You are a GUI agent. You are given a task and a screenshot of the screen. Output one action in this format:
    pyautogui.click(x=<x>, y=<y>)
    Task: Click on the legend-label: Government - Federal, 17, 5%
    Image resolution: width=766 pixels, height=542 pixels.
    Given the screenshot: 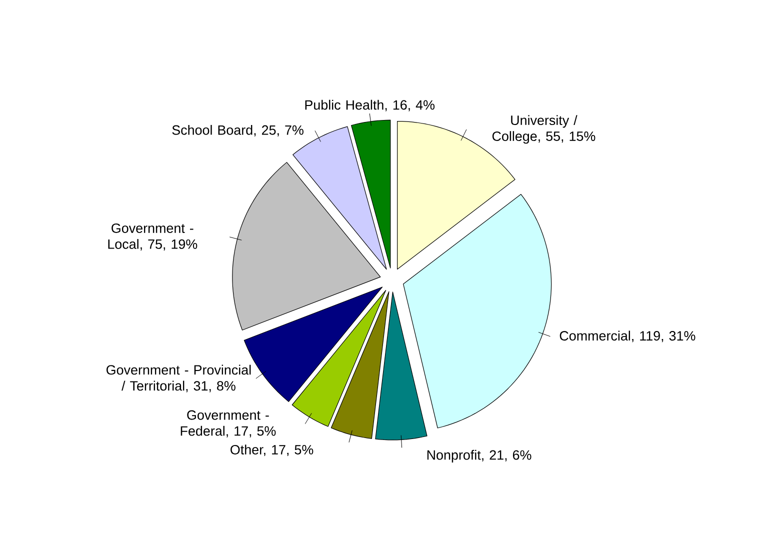 What is the action you would take?
    pyautogui.click(x=228, y=424)
    